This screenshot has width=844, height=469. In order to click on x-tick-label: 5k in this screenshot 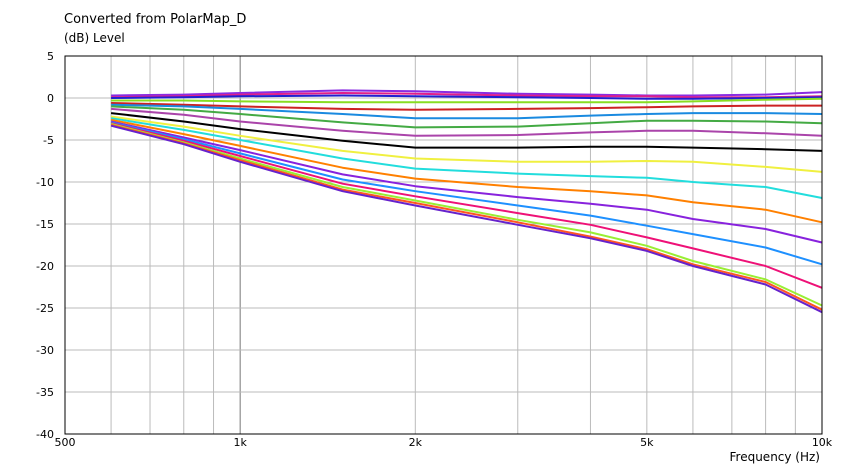, I will do `click(647, 442)`.